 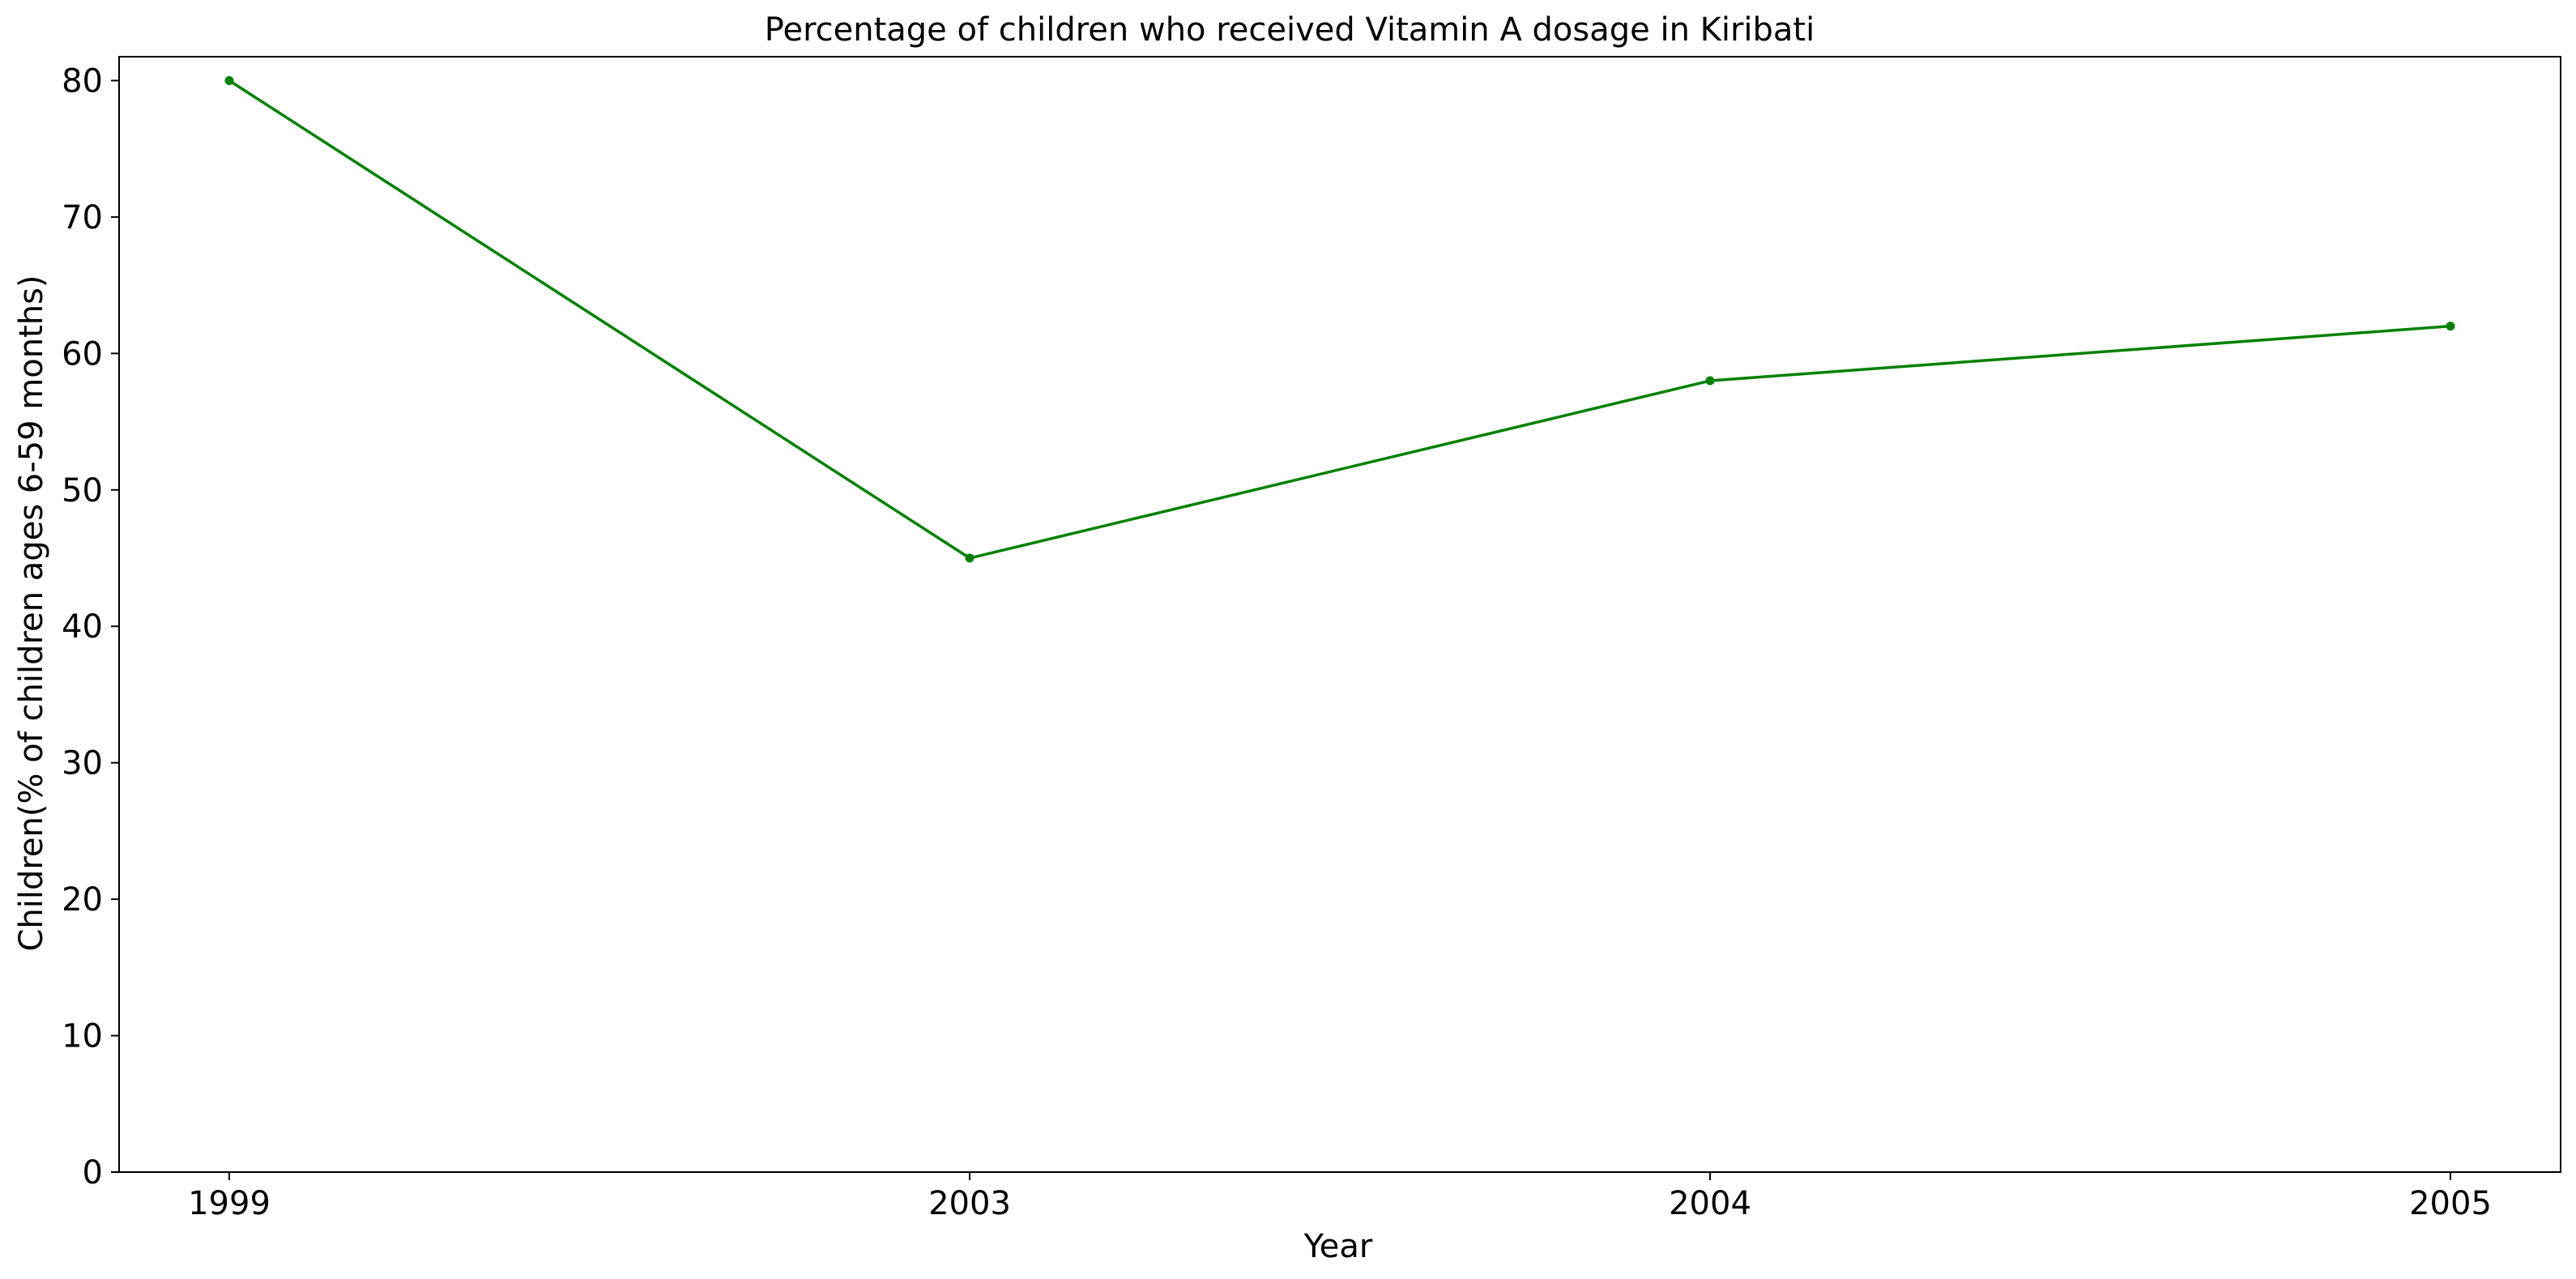 I want to click on x-axis-title: Year, so click(x=1338, y=1246).